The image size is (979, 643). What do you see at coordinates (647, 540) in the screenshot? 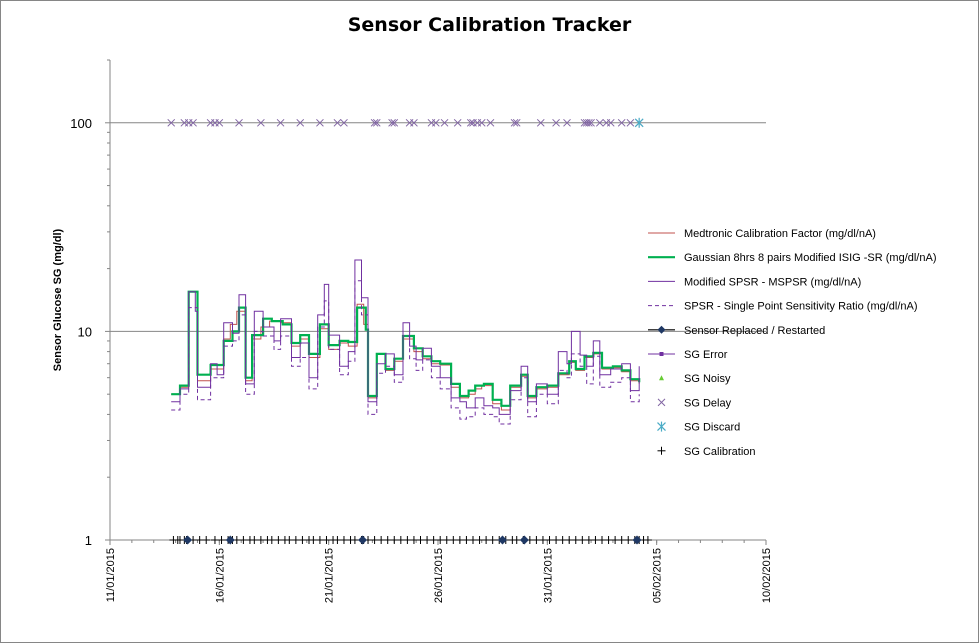
I see `sg-calibration-marker` at bounding box center [647, 540].